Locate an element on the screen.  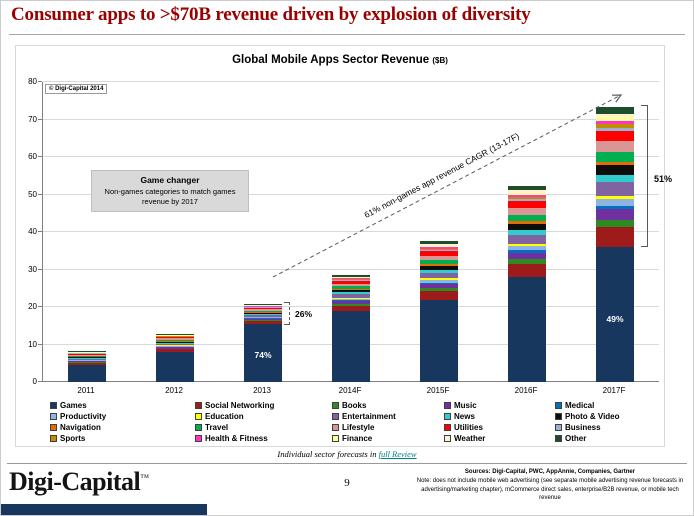
label-2017-nongames-share: 51% is located at coordinates (663, 179).